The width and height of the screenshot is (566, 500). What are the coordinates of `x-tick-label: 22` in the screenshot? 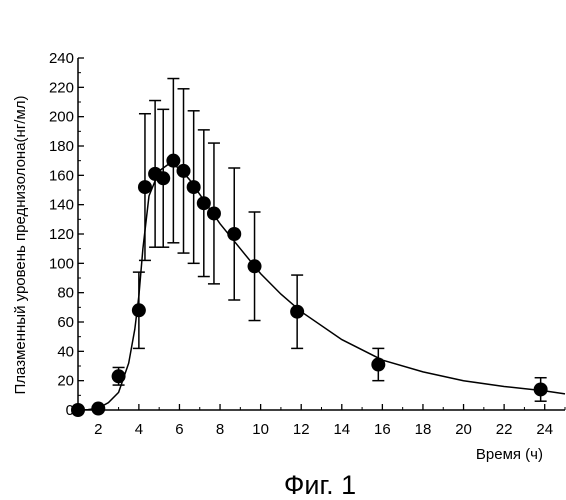 It's located at (504, 429).